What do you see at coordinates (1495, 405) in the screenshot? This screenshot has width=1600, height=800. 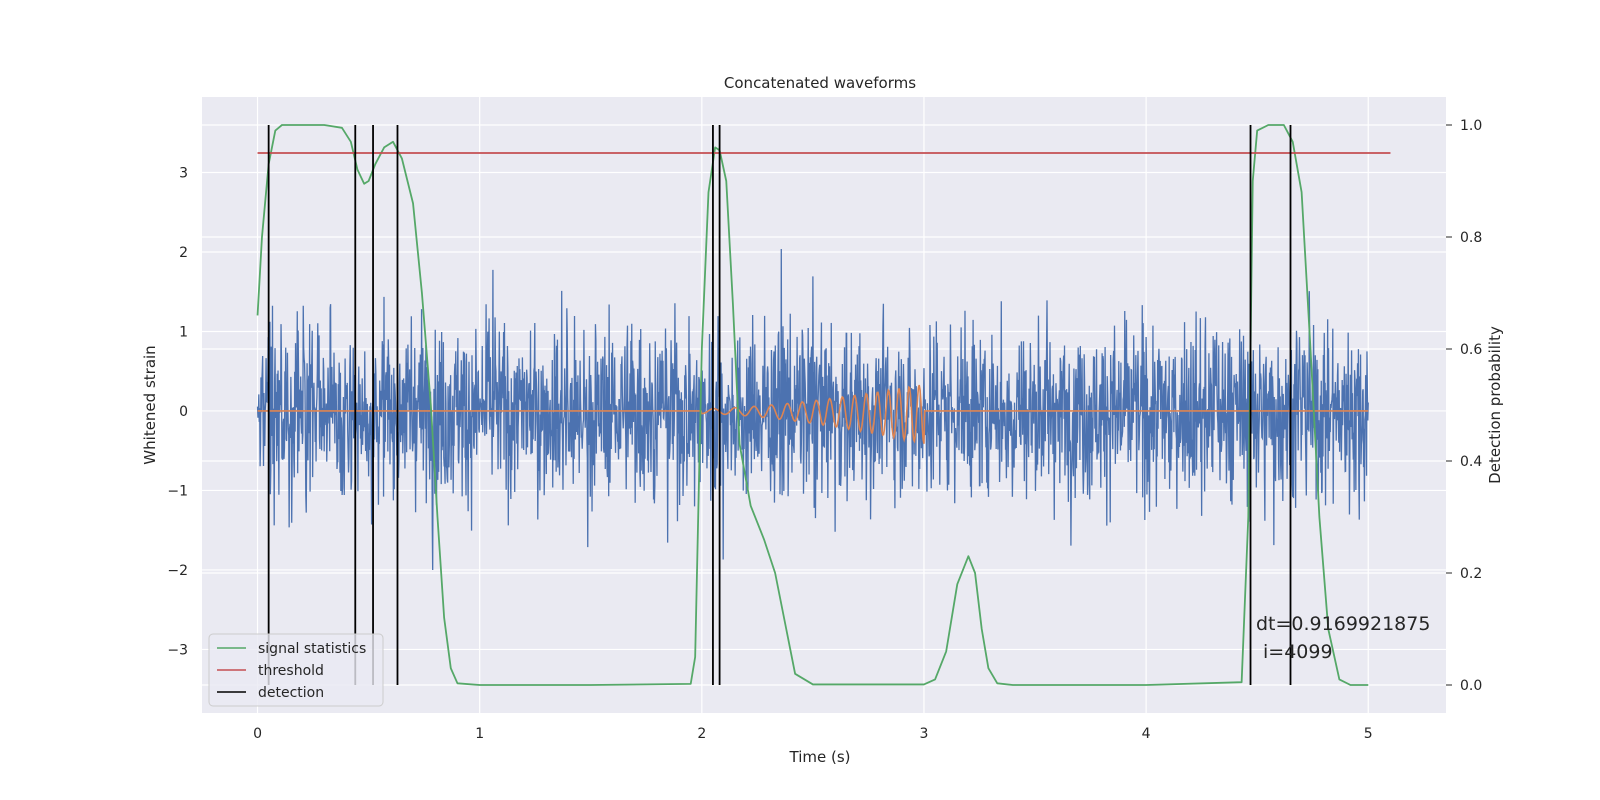 I see `y-axis-right-label: Detection probability` at bounding box center [1495, 405].